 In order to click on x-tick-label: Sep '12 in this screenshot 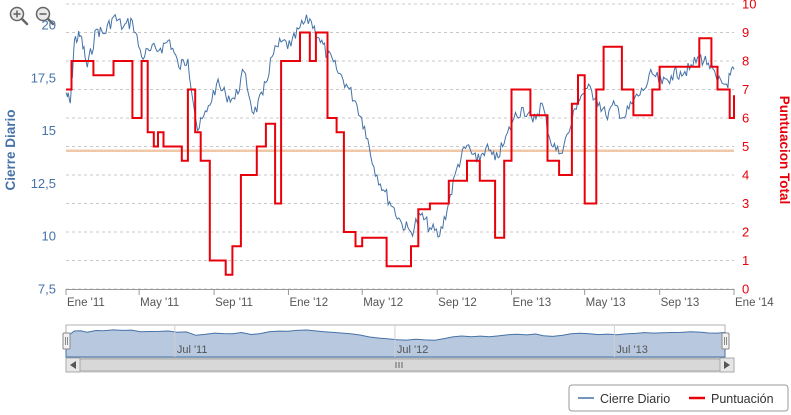, I will do `click(457, 303)`.